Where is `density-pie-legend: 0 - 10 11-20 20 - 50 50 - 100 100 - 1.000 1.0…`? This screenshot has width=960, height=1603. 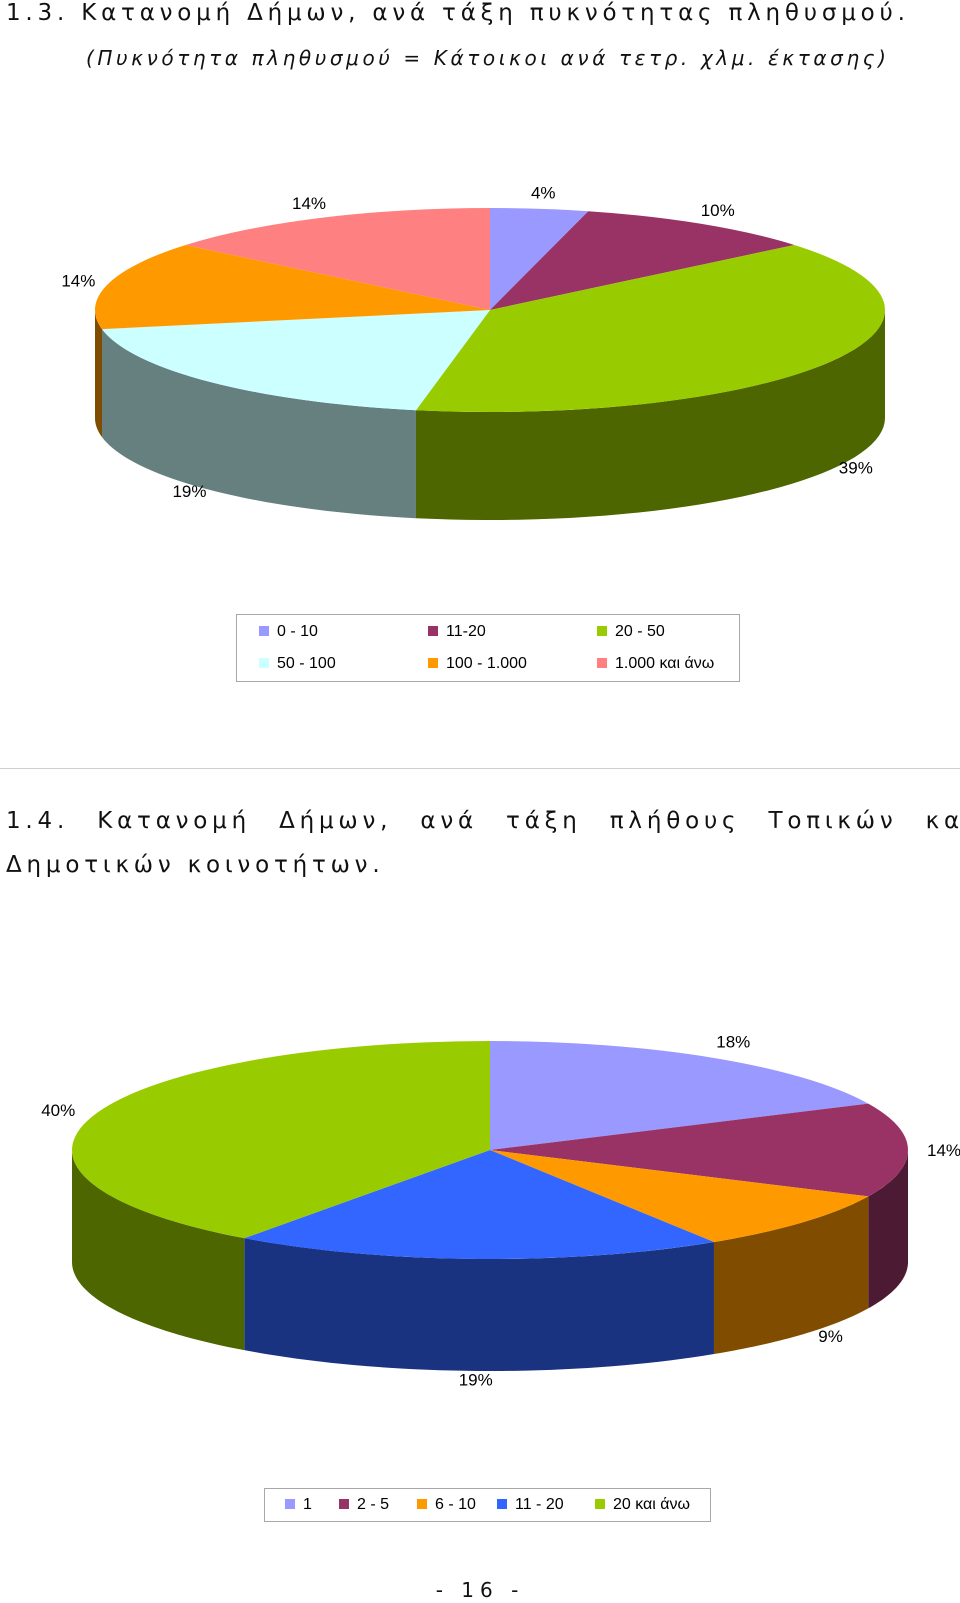 density-pie-legend: 0 - 10 11-20 20 - 50 50 - 100 100 - 1.000 1.0… is located at coordinates (488, 648).